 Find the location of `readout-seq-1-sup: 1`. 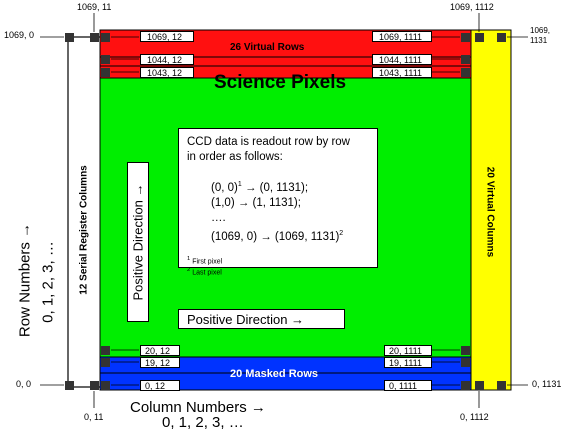

readout-seq-1-sup: 1 is located at coordinates (239, 184).